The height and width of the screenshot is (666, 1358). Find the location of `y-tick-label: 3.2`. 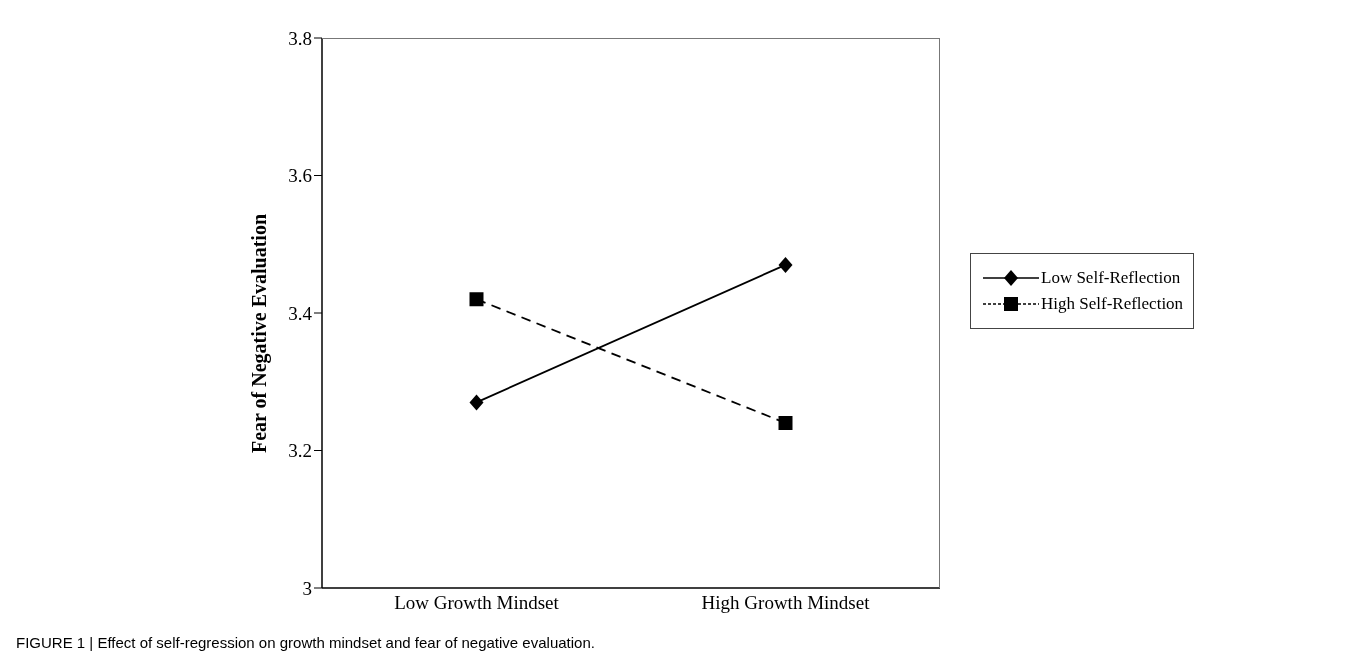

y-tick-label: 3.2 is located at coordinates (300, 451).